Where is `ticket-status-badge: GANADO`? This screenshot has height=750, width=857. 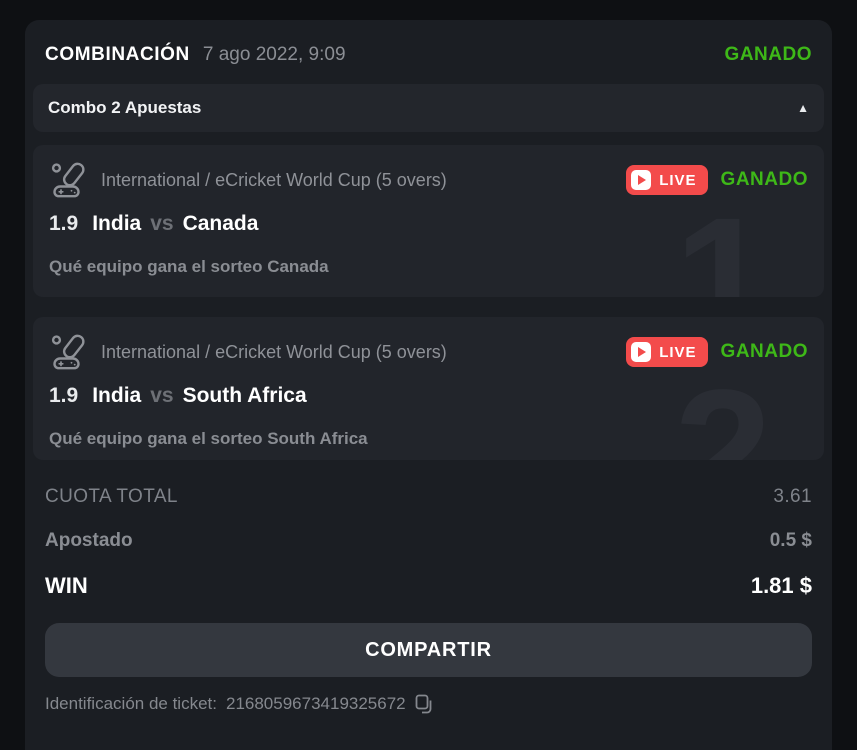
ticket-status-badge: GANADO is located at coordinates (768, 54).